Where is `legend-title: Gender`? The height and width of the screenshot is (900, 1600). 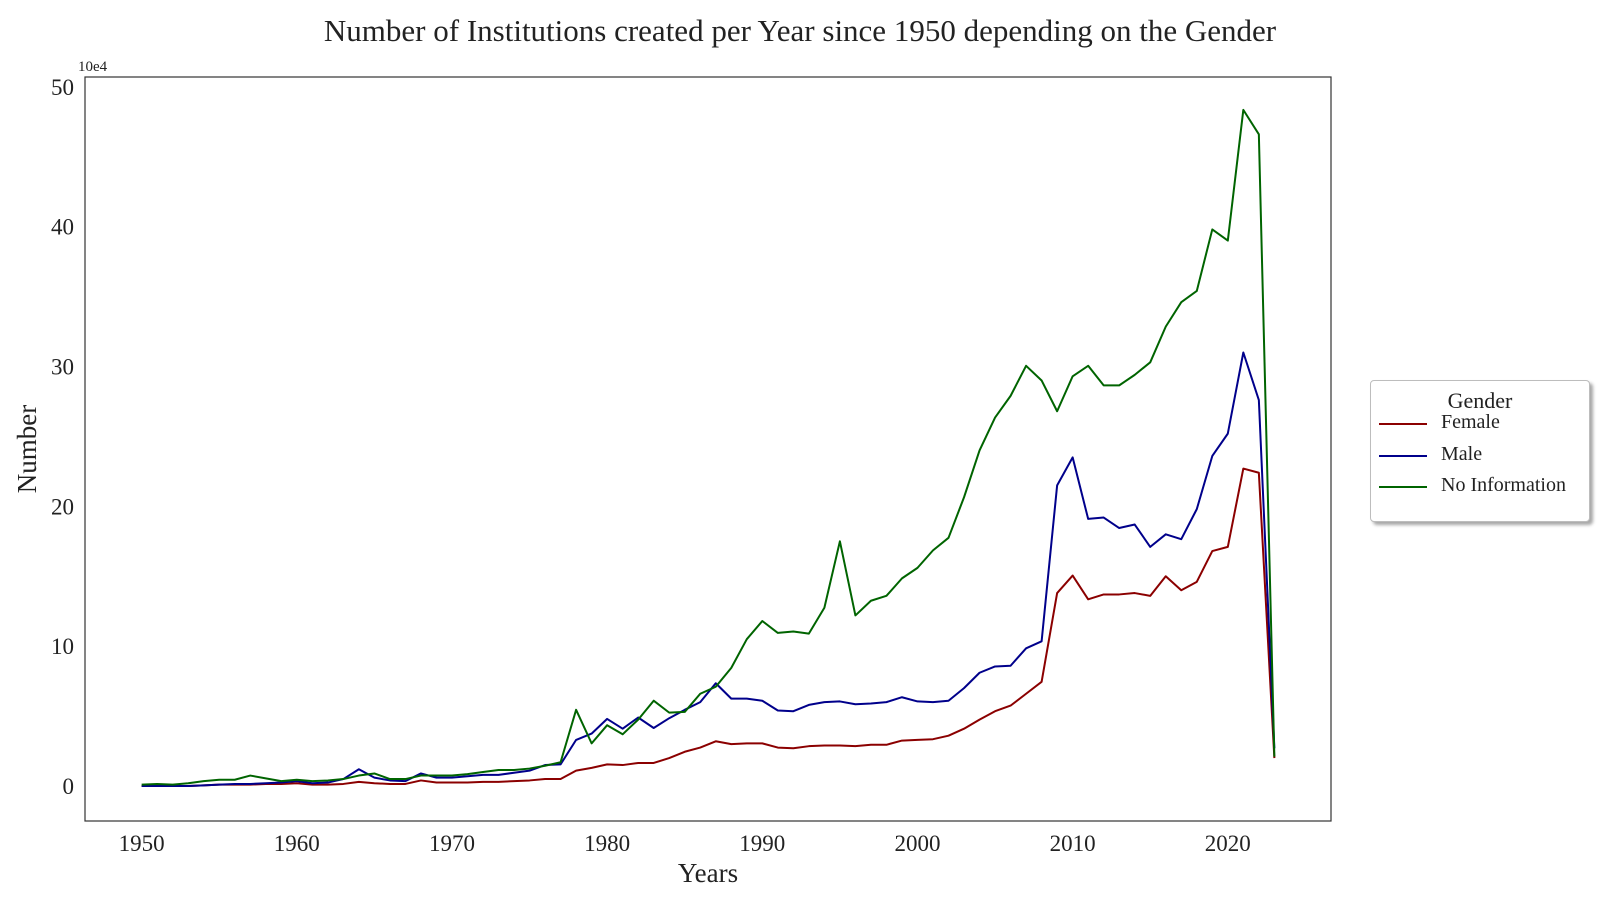 legend-title: Gender is located at coordinates (1480, 400).